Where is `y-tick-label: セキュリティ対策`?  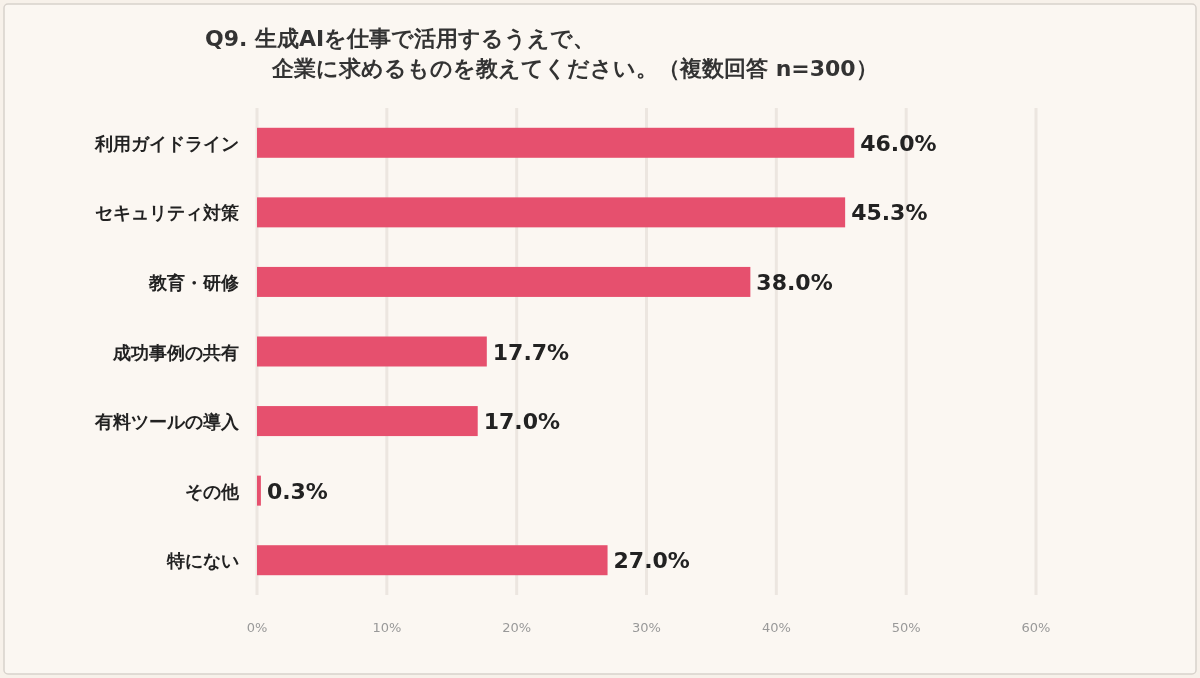
y-tick-label: セキュリティ対策 is located at coordinates (167, 213).